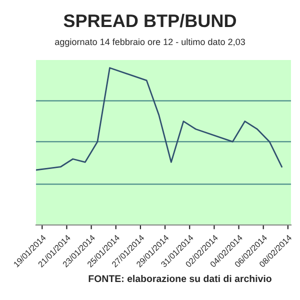 This screenshot has width=300, height=300. What do you see at coordinates (150, 21) in the screenshot?
I see `chart-title: SPREAD BTP/BUND` at bounding box center [150, 21].